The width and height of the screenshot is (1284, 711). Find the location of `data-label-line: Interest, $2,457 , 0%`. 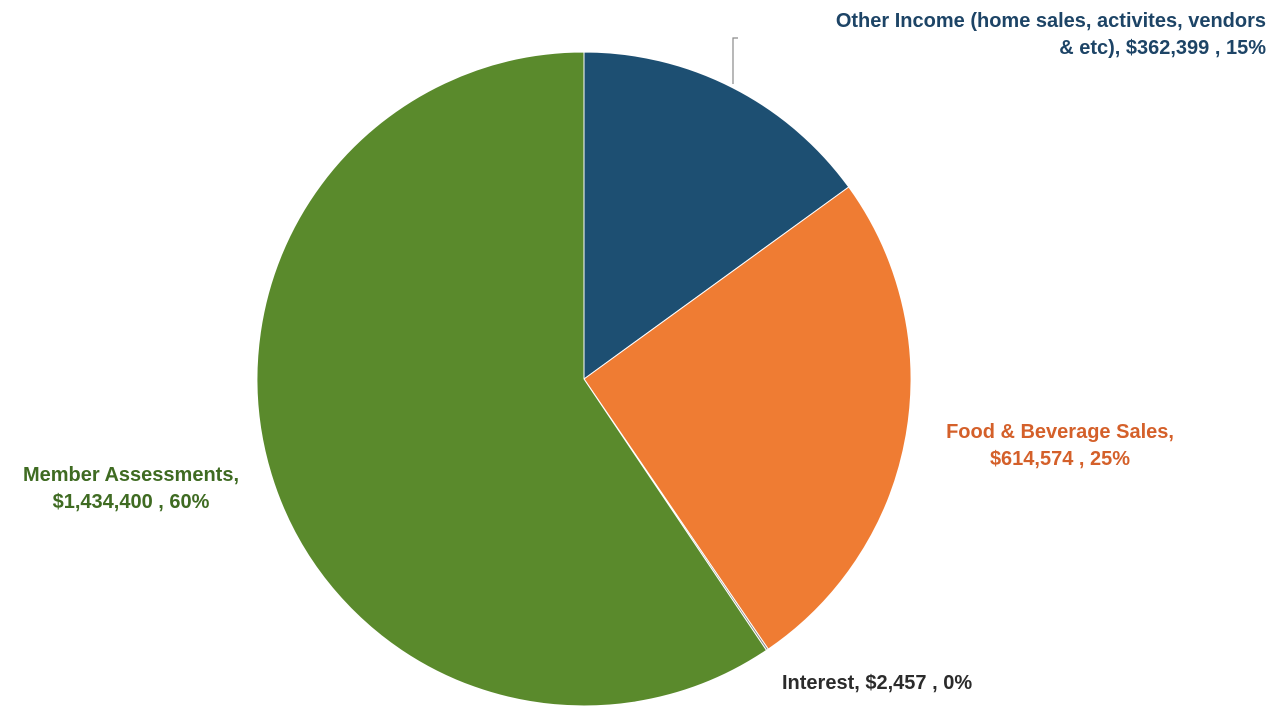

data-label-line: Interest, $2,457 , 0% is located at coordinates (877, 683).